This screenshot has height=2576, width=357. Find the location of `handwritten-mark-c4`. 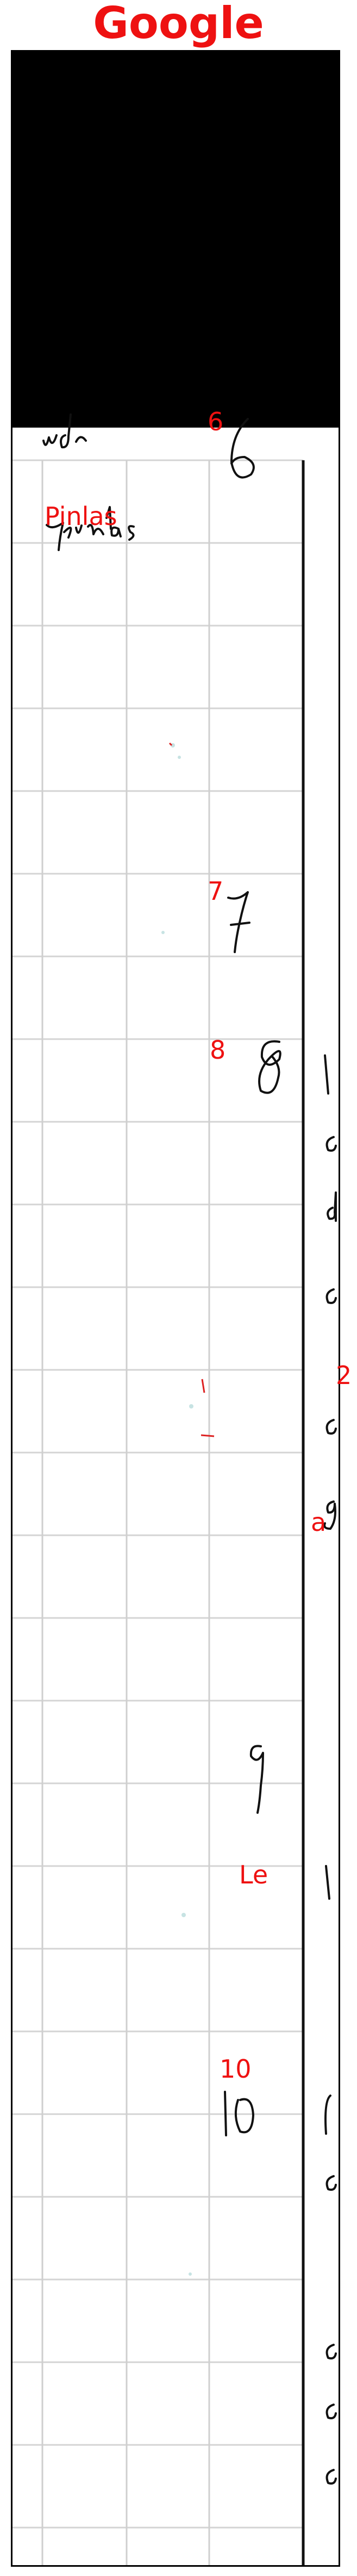

handwritten-mark-c4 is located at coordinates (331, 2183).